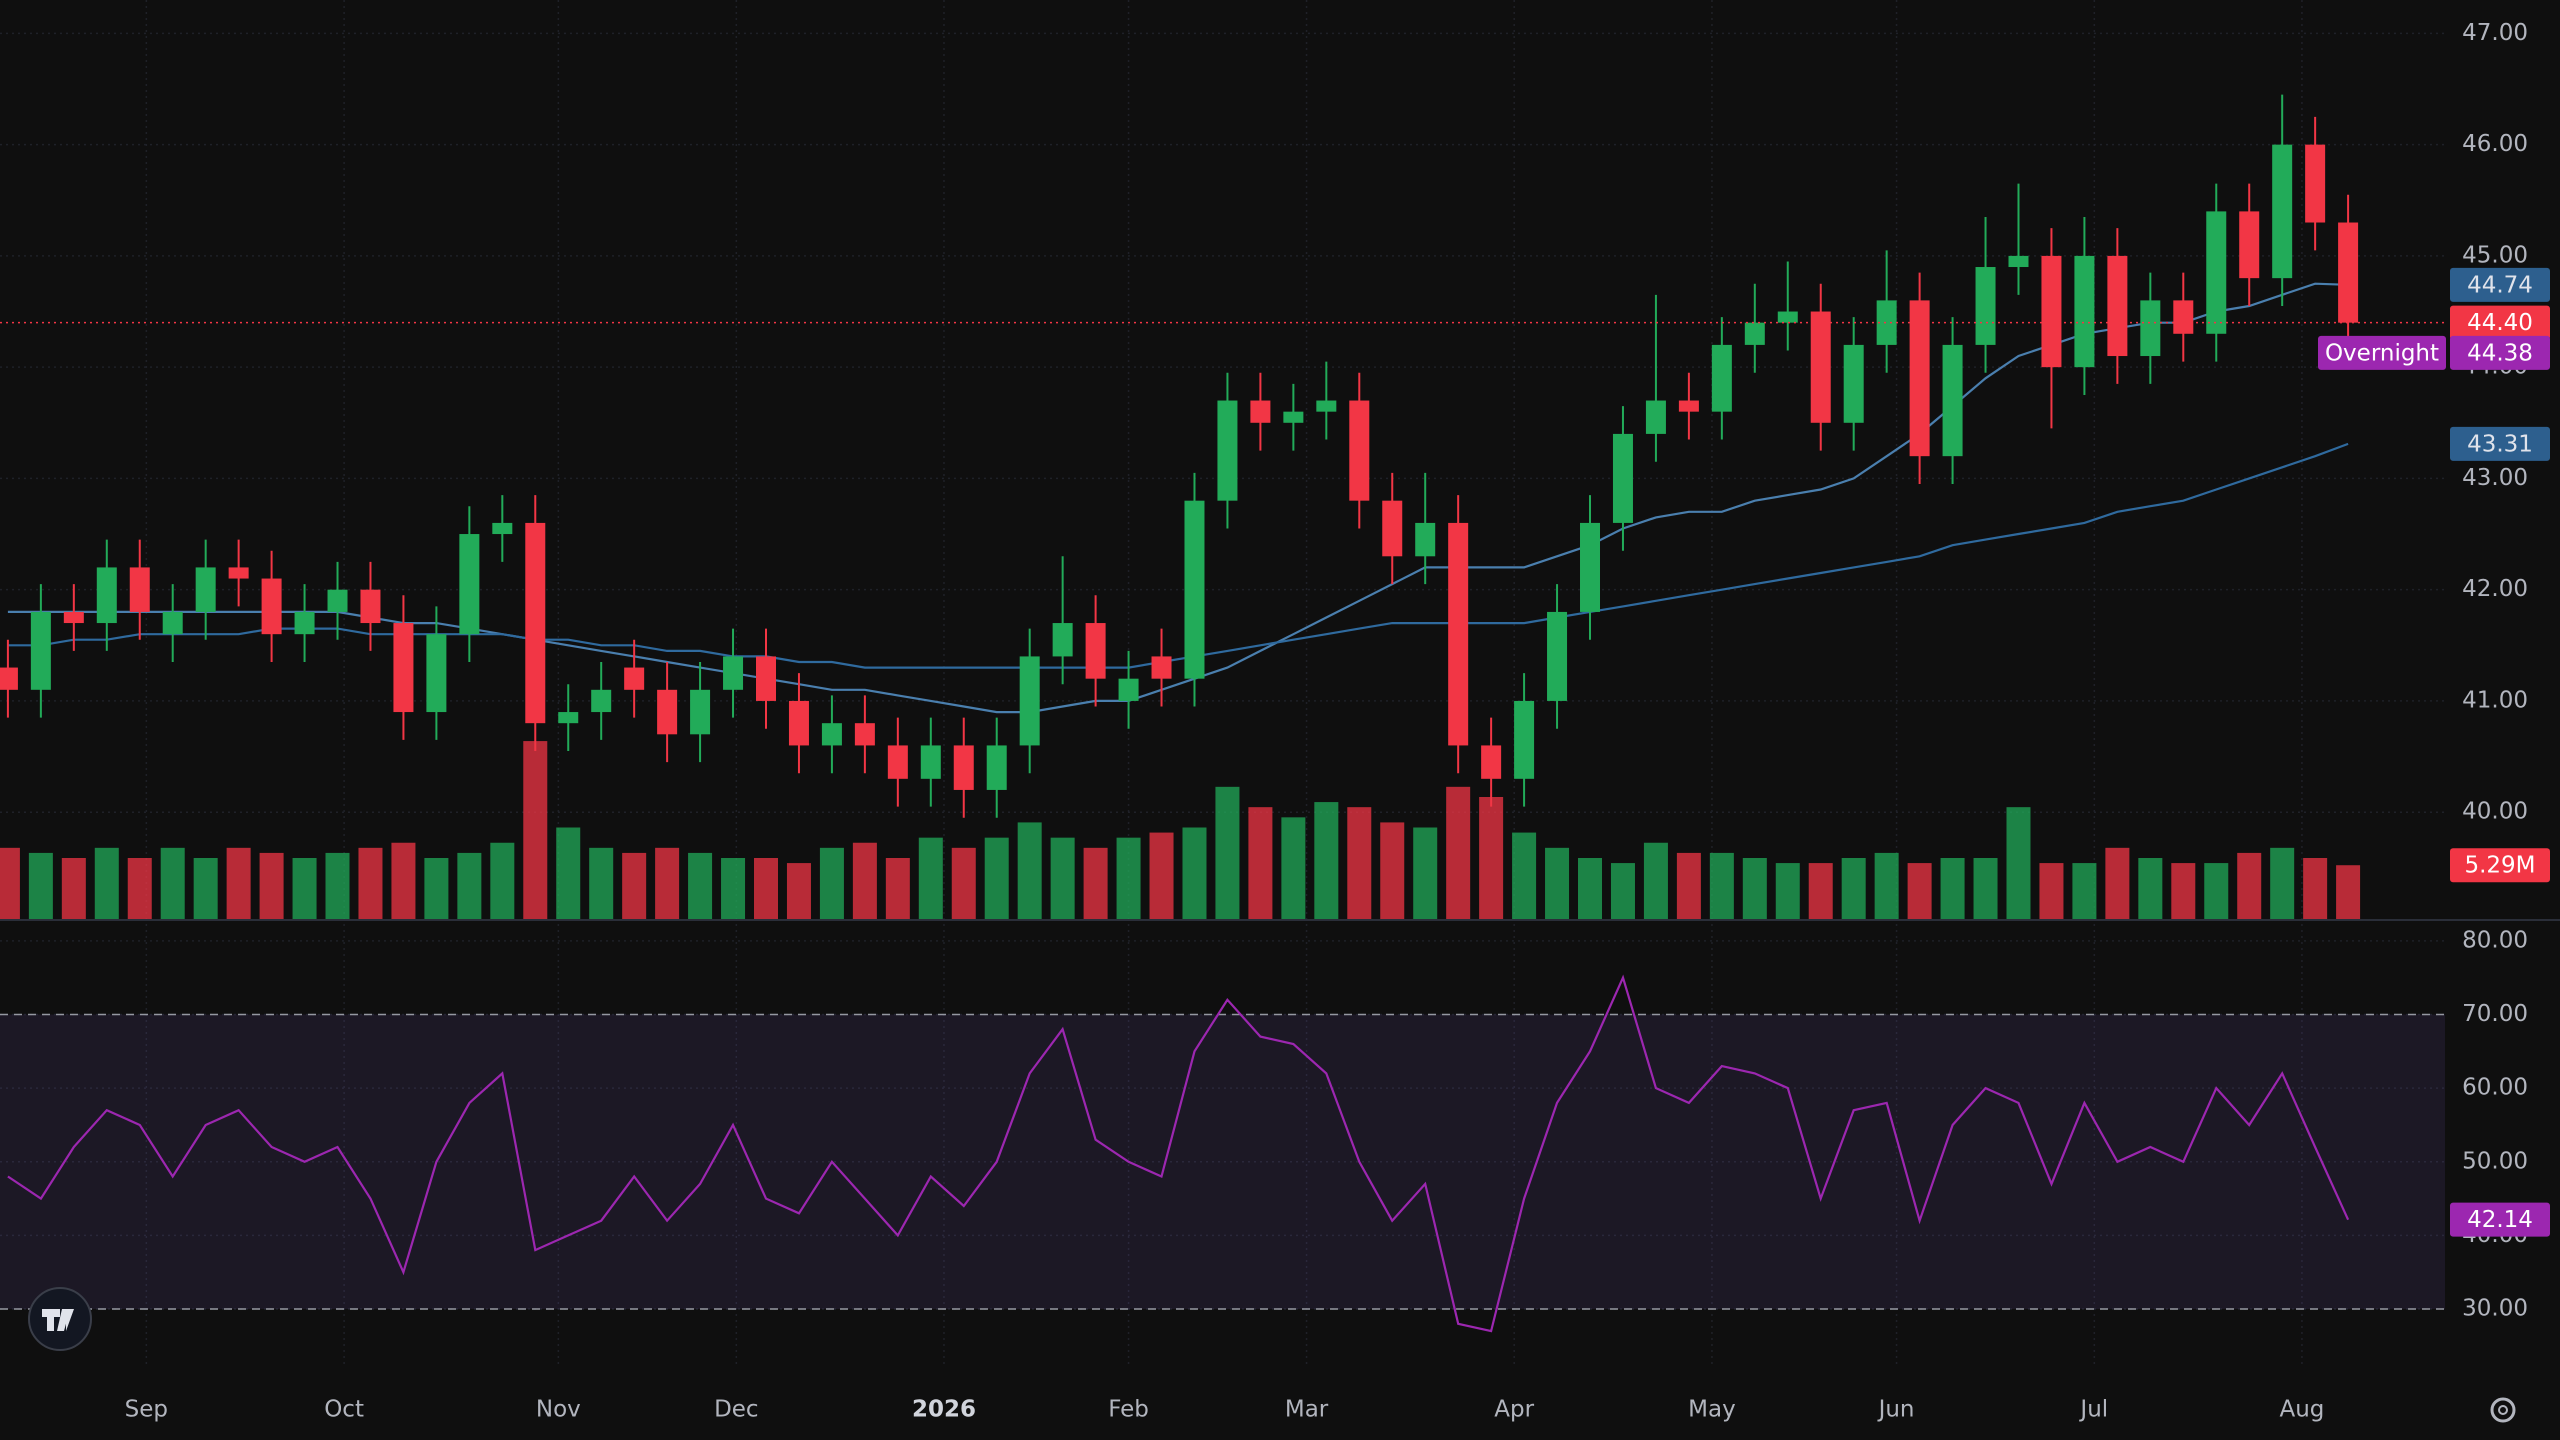  Describe the element at coordinates (1128, 1410) in the screenshot. I see `x-tick-label: Feb` at that location.